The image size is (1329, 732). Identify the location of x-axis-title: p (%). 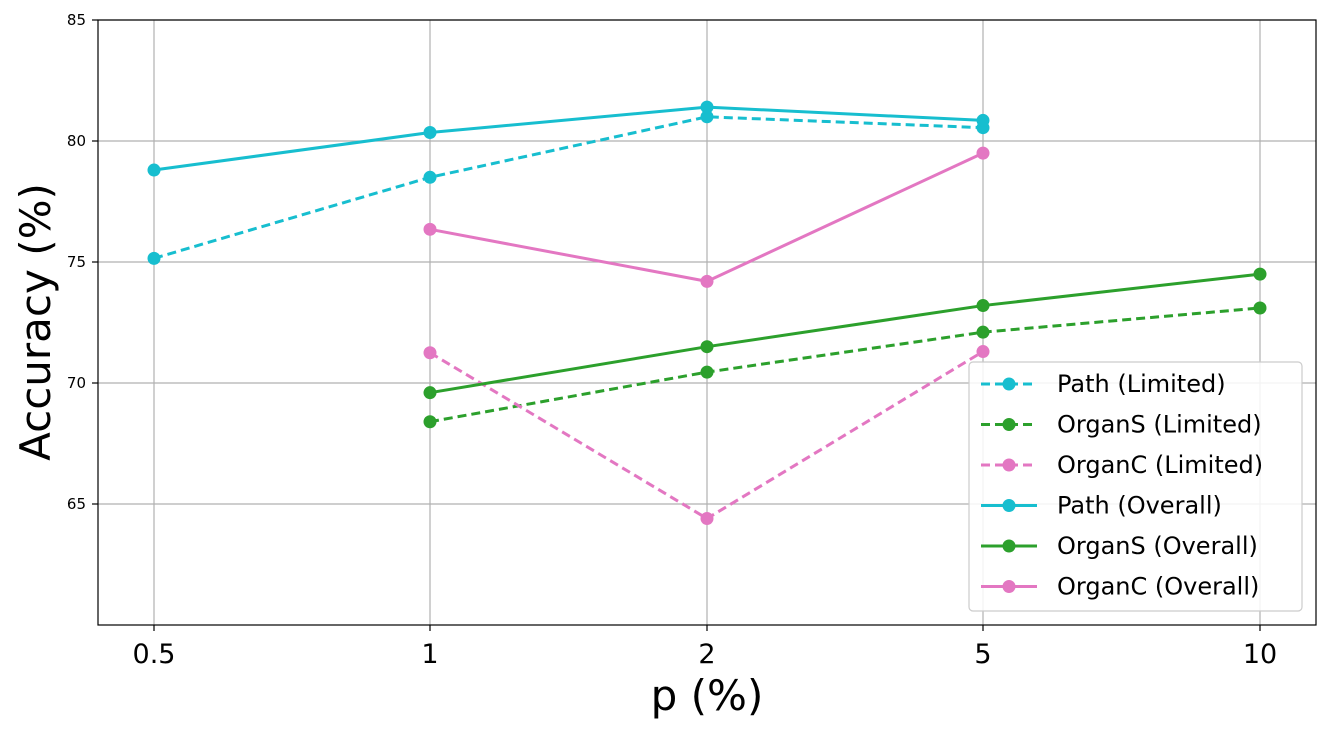
(707, 695).